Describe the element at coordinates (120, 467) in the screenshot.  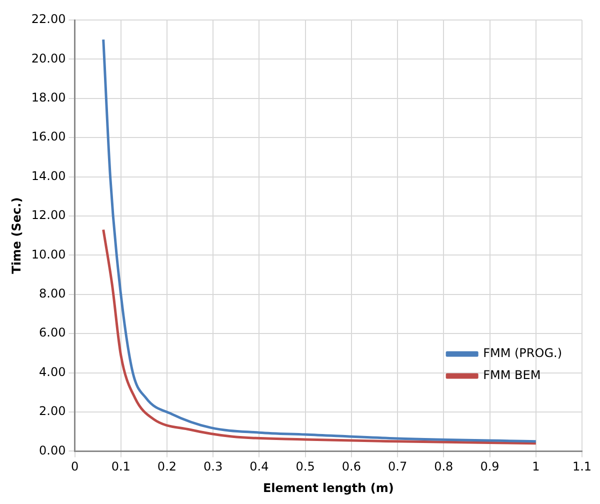
I see `x-tick-label: 0.1` at that location.